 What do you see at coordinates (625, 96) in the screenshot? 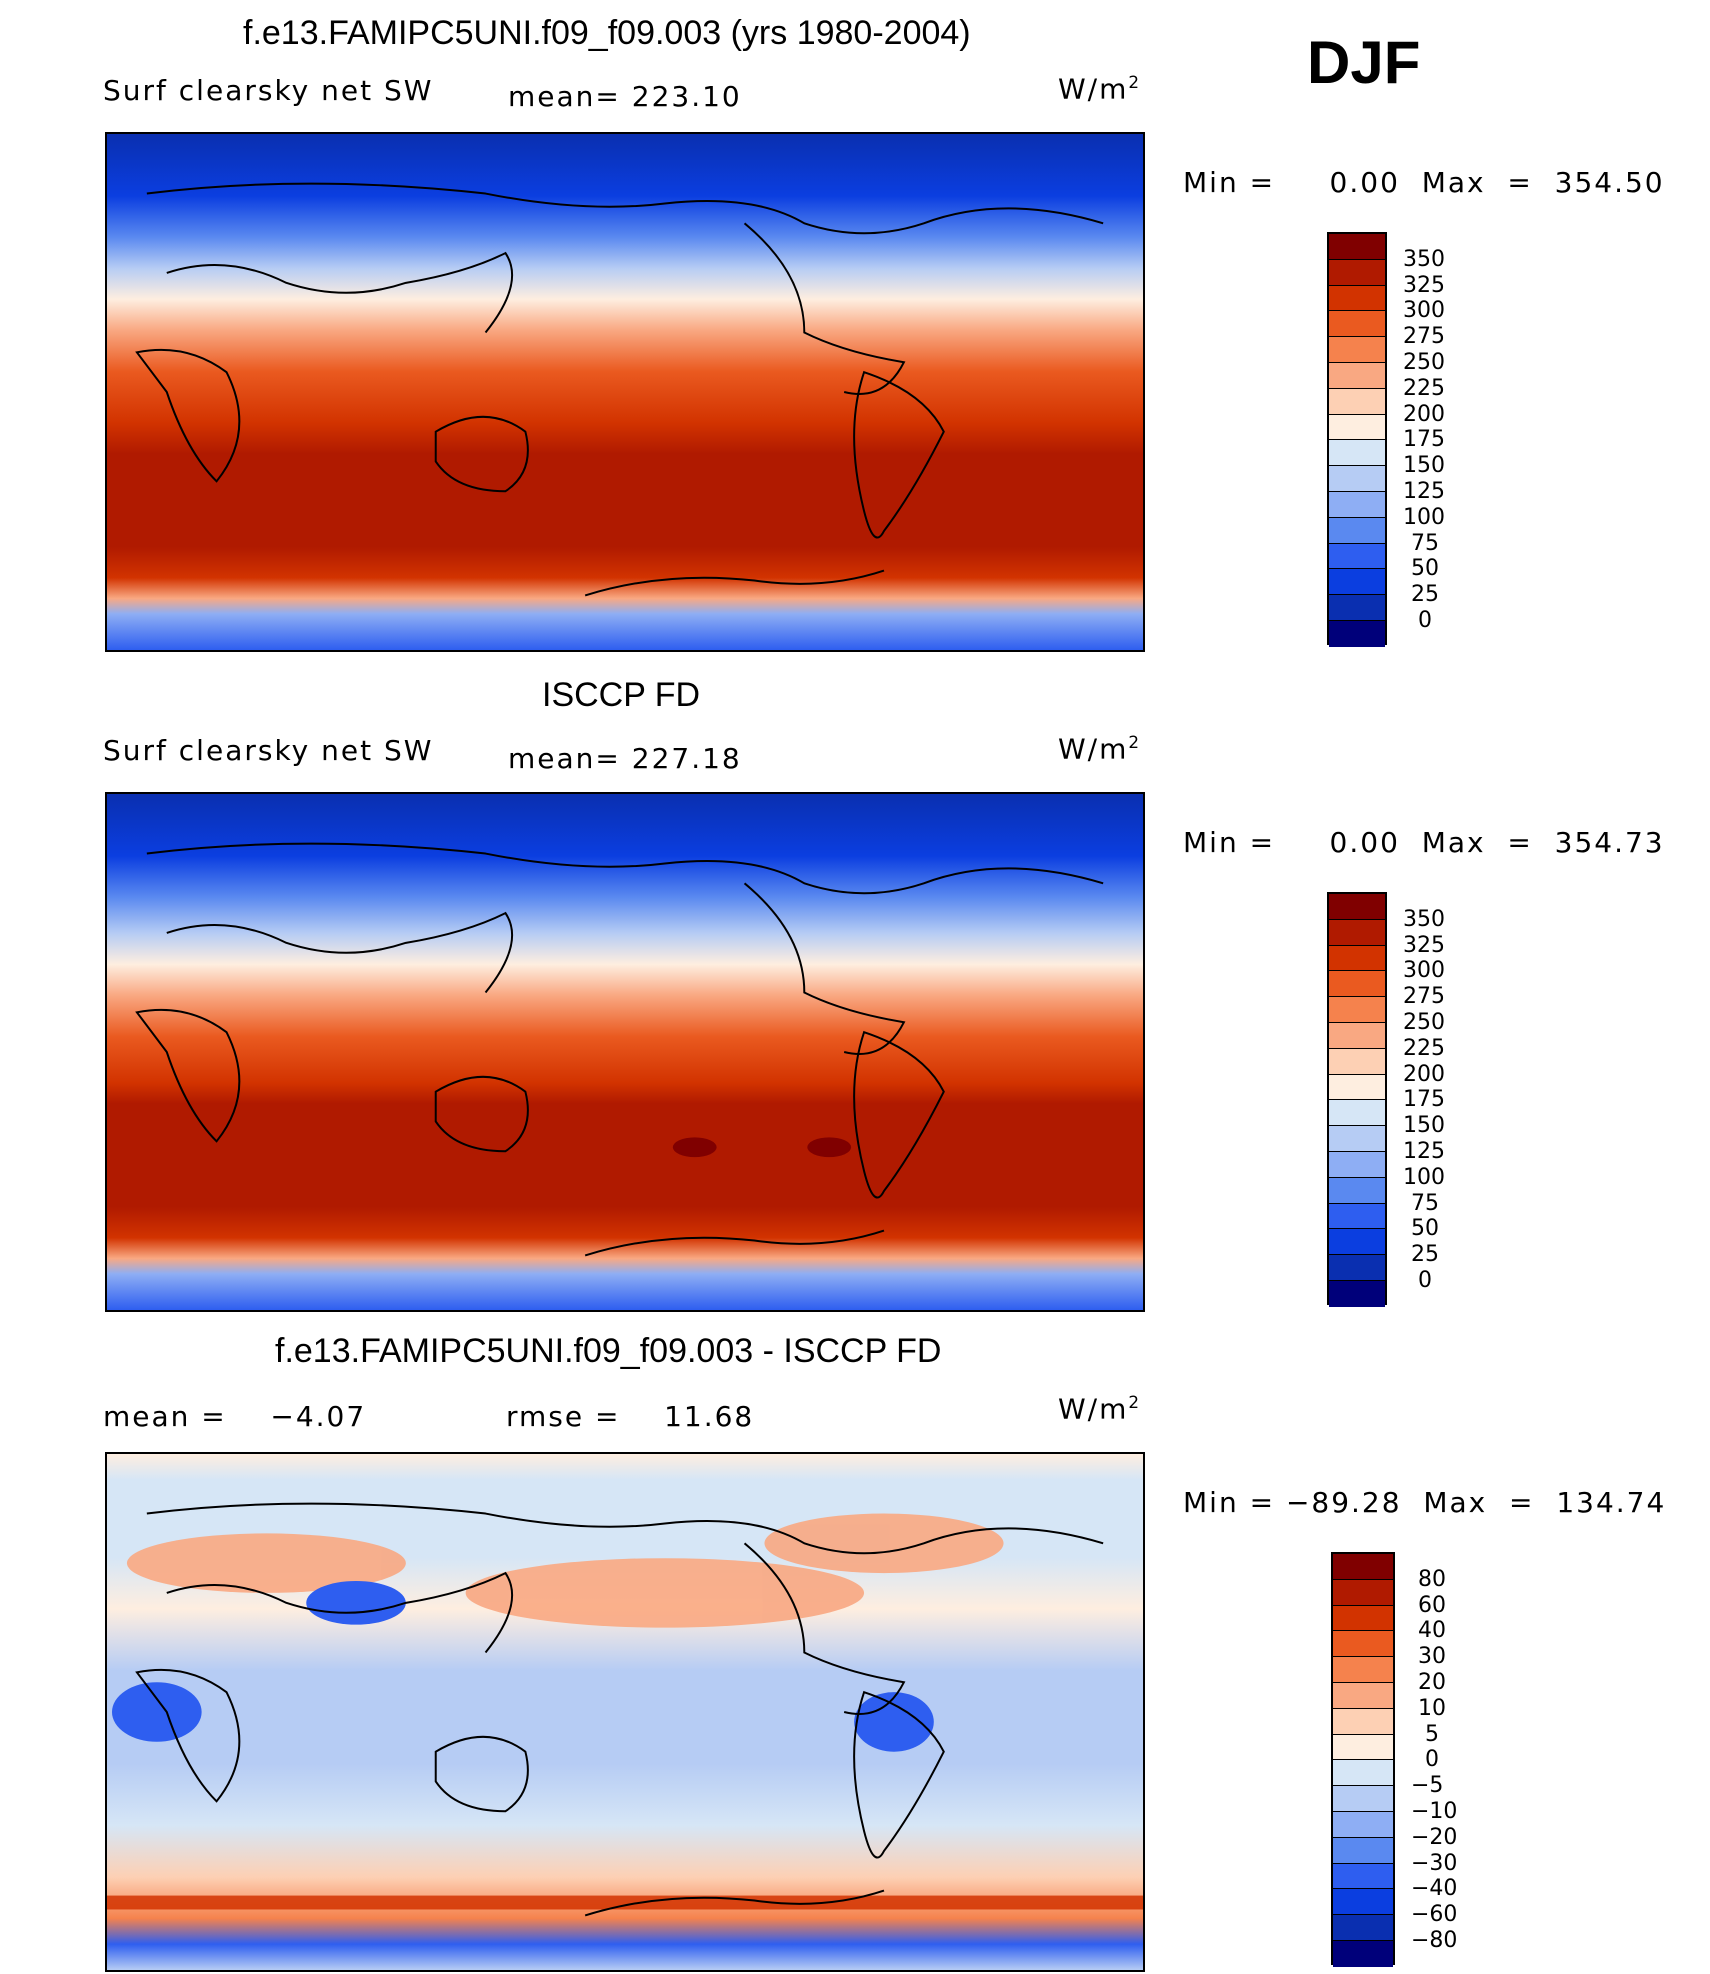
I see `panel1-mean: mean= 223.10` at bounding box center [625, 96].